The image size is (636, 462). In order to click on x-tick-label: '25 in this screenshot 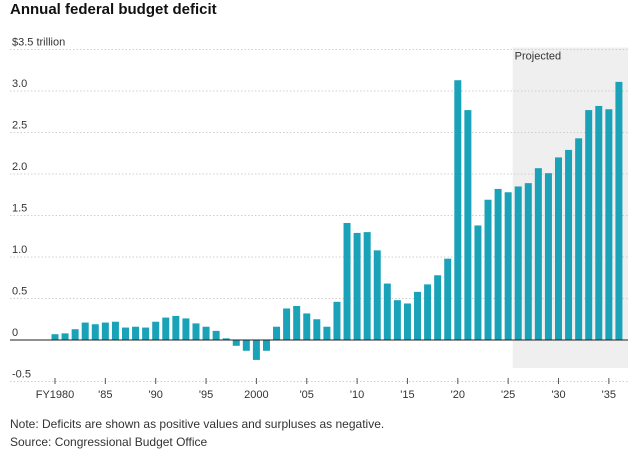, I will do `click(508, 395)`.